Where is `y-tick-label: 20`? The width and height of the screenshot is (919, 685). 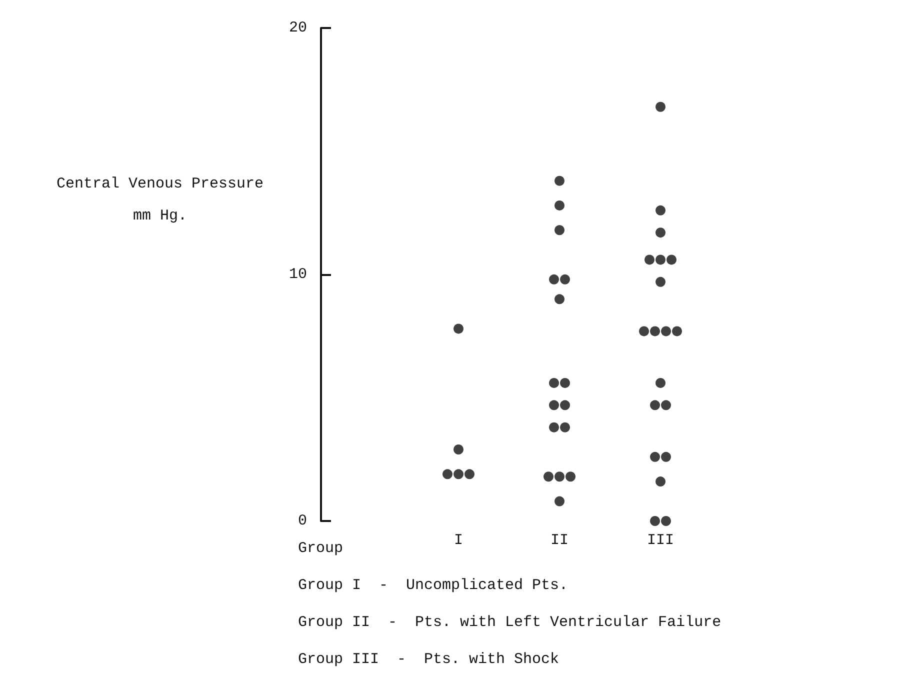 y-tick-label: 20 is located at coordinates (297, 28).